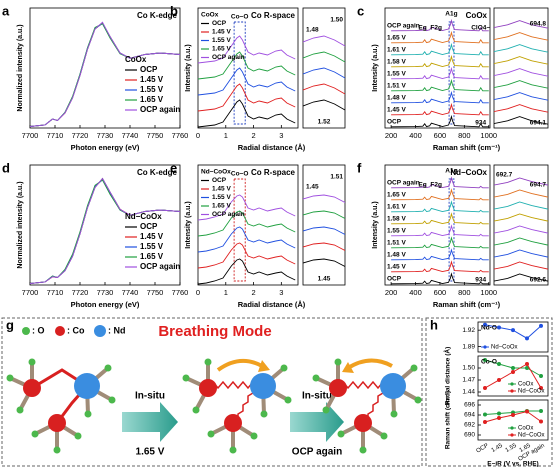 The image size is (554, 468). Describe the element at coordinates (396, 98) in the screenshot. I see `series-label: 1.48 V` at that location.